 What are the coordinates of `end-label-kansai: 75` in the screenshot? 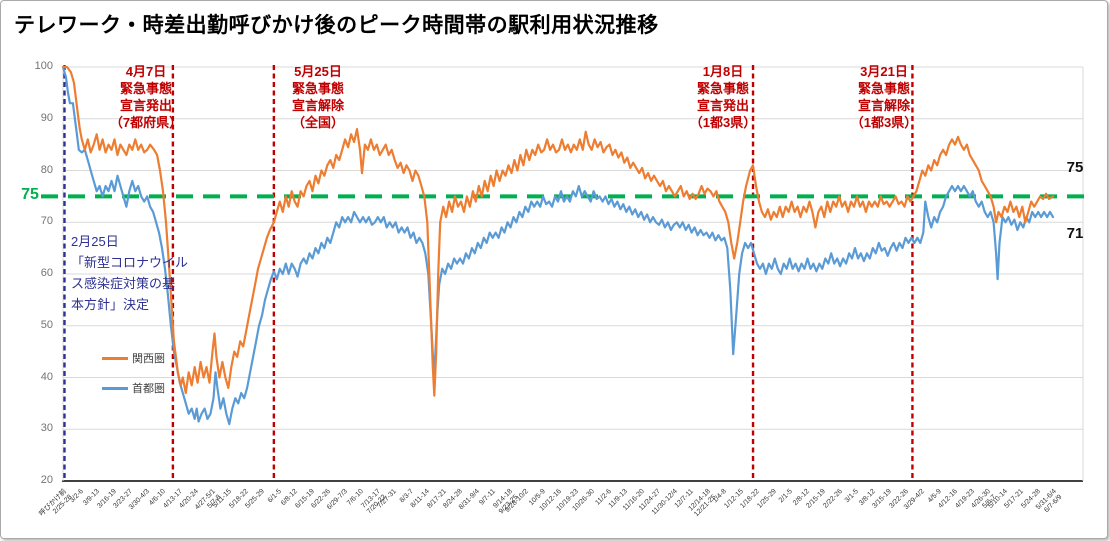 It's located at (1075, 167).